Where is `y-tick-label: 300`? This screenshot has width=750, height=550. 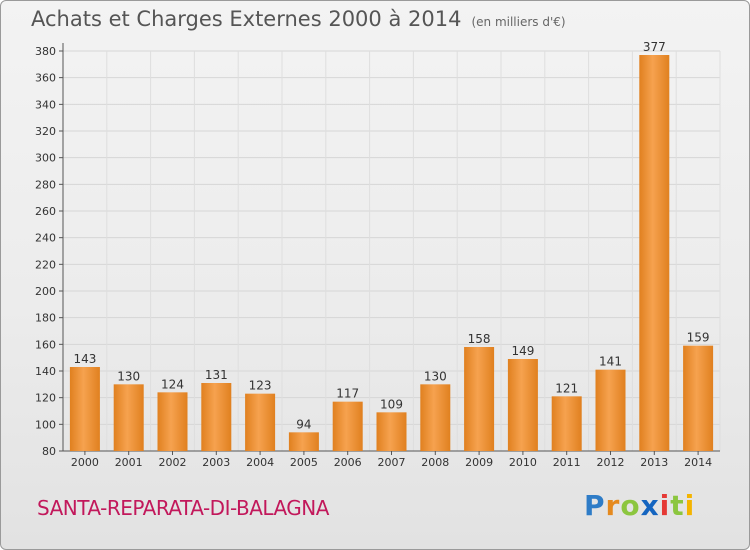 y-tick-label: 300 is located at coordinates (45, 158).